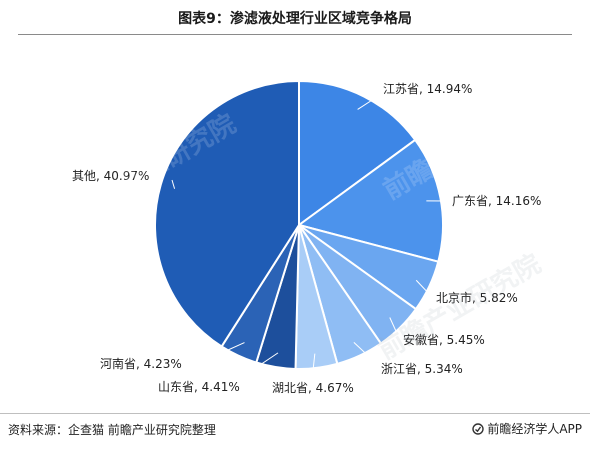  What do you see at coordinates (444, 339) in the screenshot?
I see `slice-label-3: 安徽省, 5.45%` at bounding box center [444, 339].